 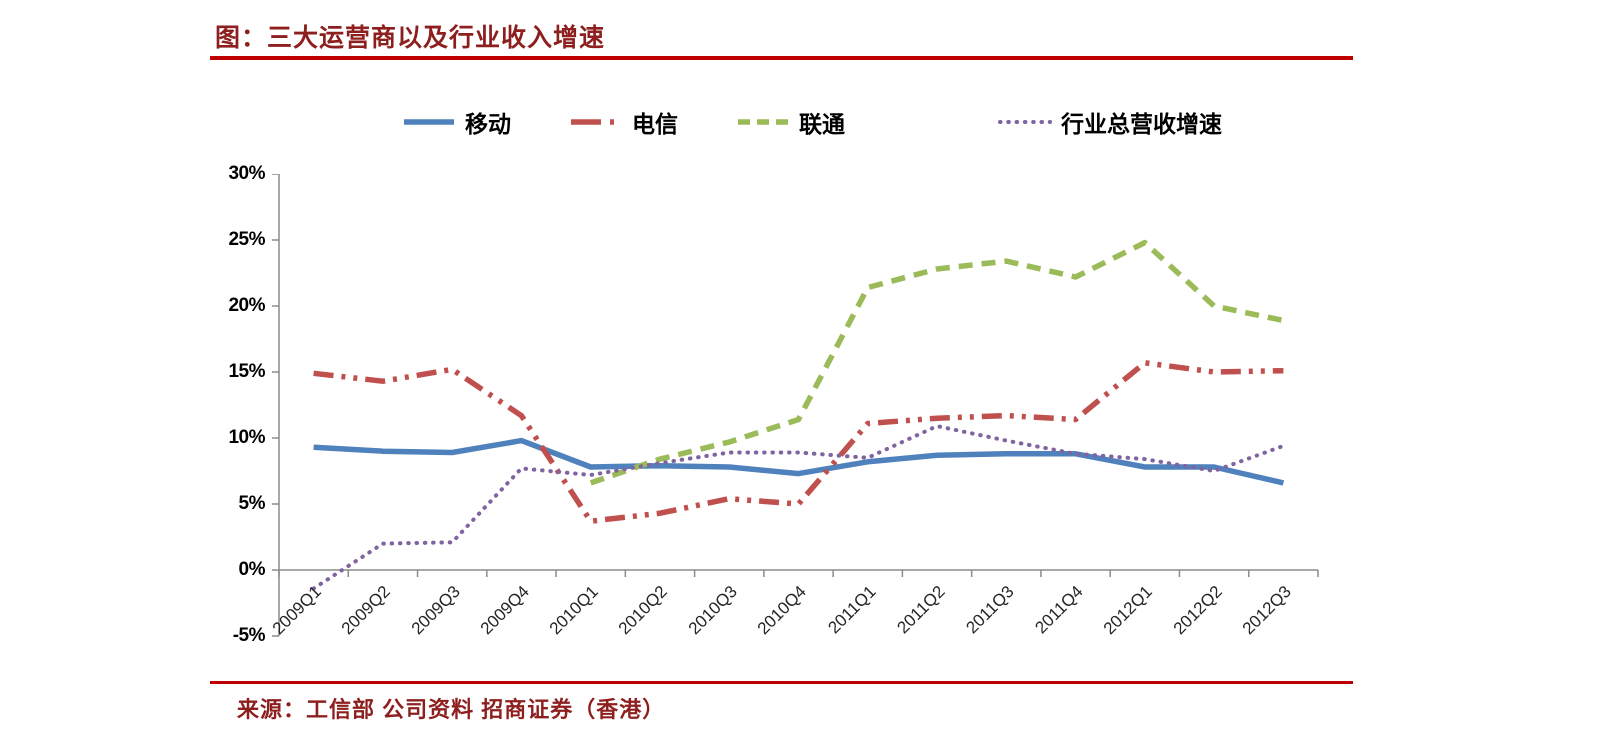 I want to click on legend-swatch-dotted, so click(x=1025, y=122).